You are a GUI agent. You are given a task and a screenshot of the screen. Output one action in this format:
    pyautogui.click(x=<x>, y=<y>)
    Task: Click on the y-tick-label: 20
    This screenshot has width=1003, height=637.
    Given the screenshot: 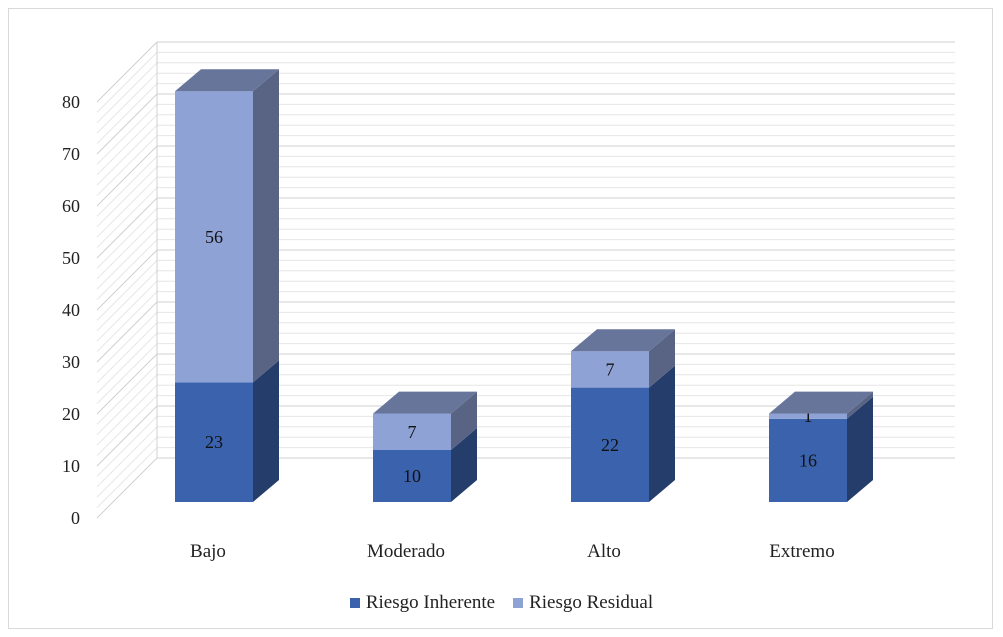 What is the action you would take?
    pyautogui.click(x=71, y=414)
    